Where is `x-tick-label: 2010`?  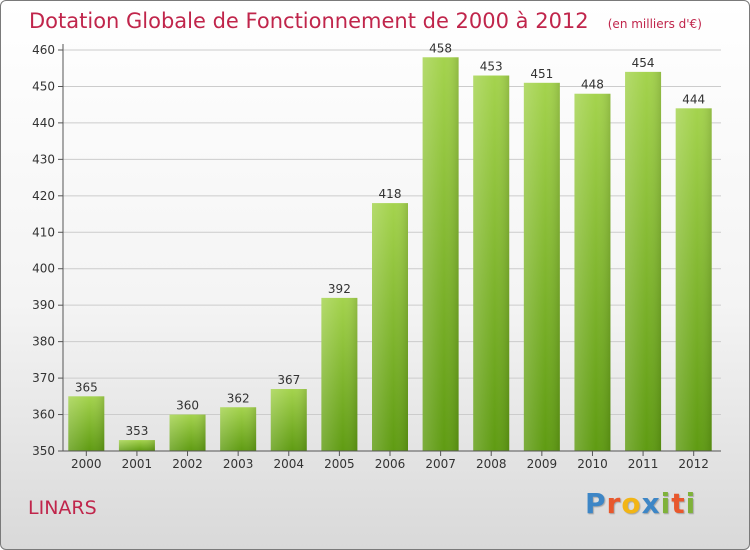
x-tick-label: 2010 is located at coordinates (592, 464).